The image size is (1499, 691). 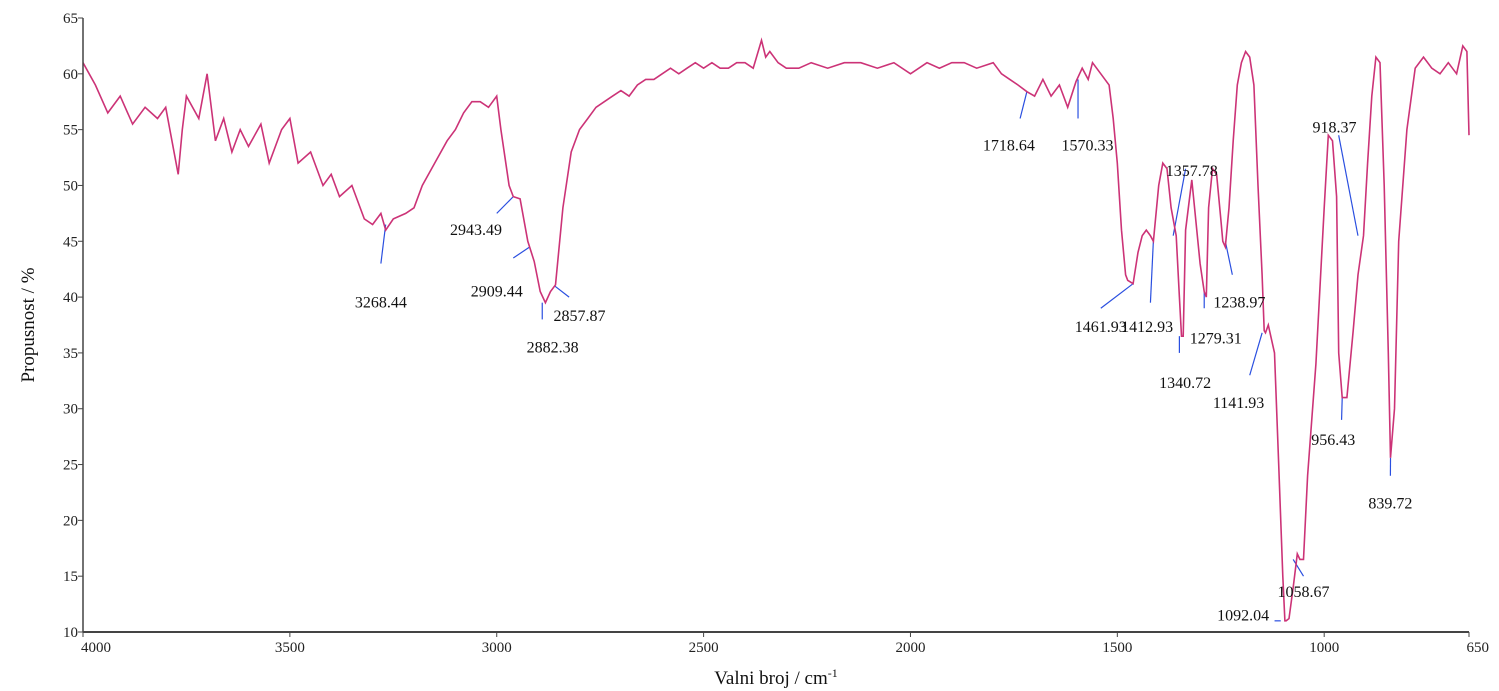 What do you see at coordinates (1335, 127) in the screenshot?
I see `peak-label: 918.37` at bounding box center [1335, 127].